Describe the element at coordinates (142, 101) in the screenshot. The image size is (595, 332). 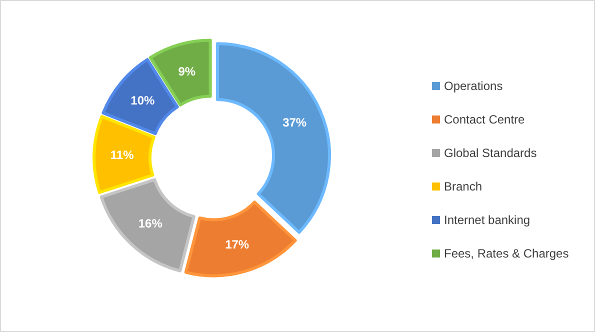
I see `data-label: 10%` at that location.